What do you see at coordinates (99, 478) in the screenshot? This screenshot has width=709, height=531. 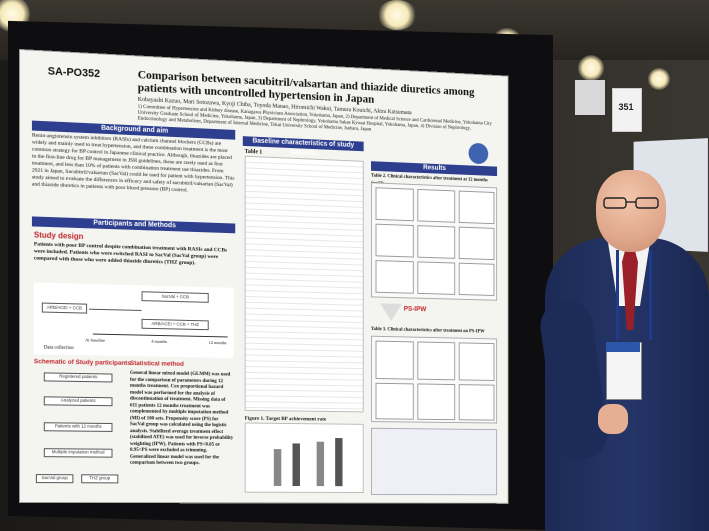 I see `schema-box: THZ group` at bounding box center [99, 478].